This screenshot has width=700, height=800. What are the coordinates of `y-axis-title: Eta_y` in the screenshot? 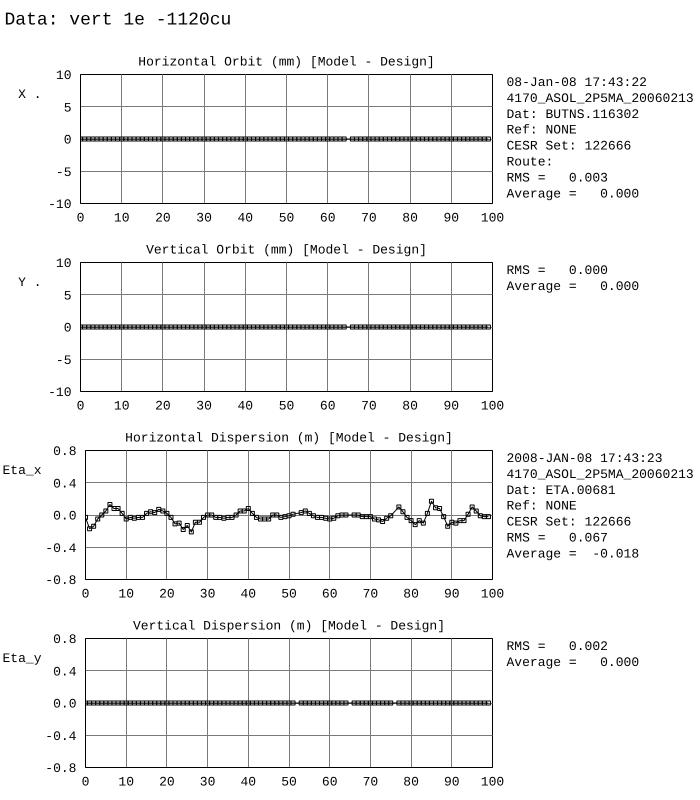 It's located at (22, 658).